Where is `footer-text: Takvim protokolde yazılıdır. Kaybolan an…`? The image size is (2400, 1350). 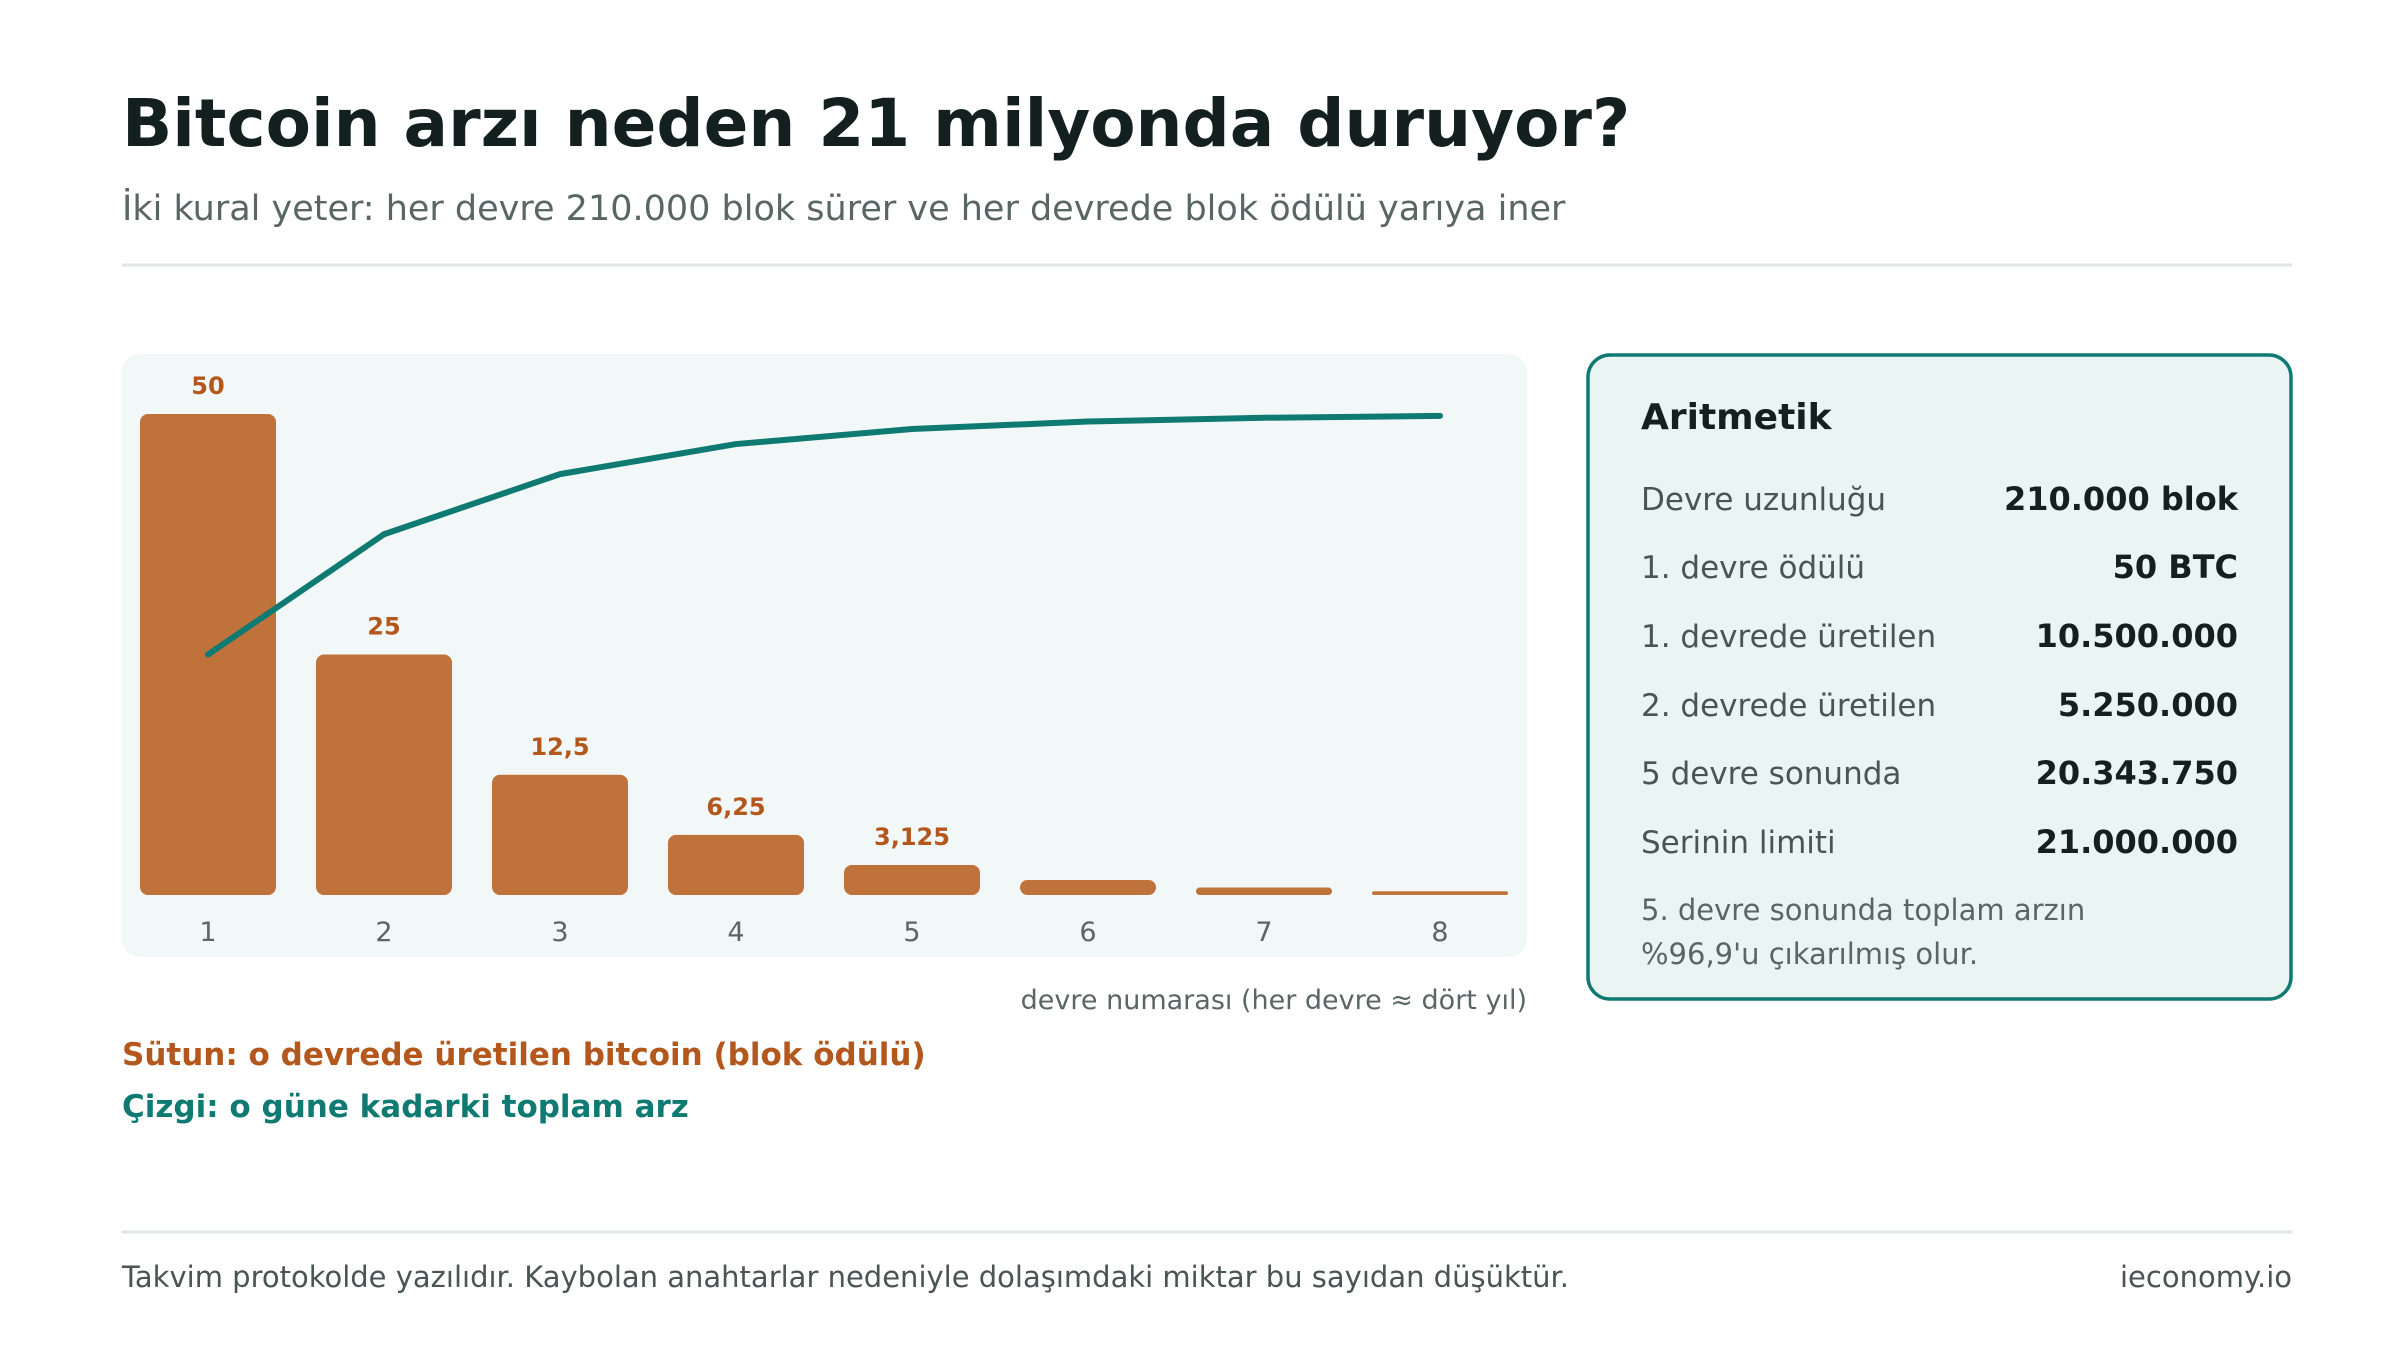
footer-text: Takvim protokolde yazılıdır. Kaybolan an… is located at coordinates (845, 1277).